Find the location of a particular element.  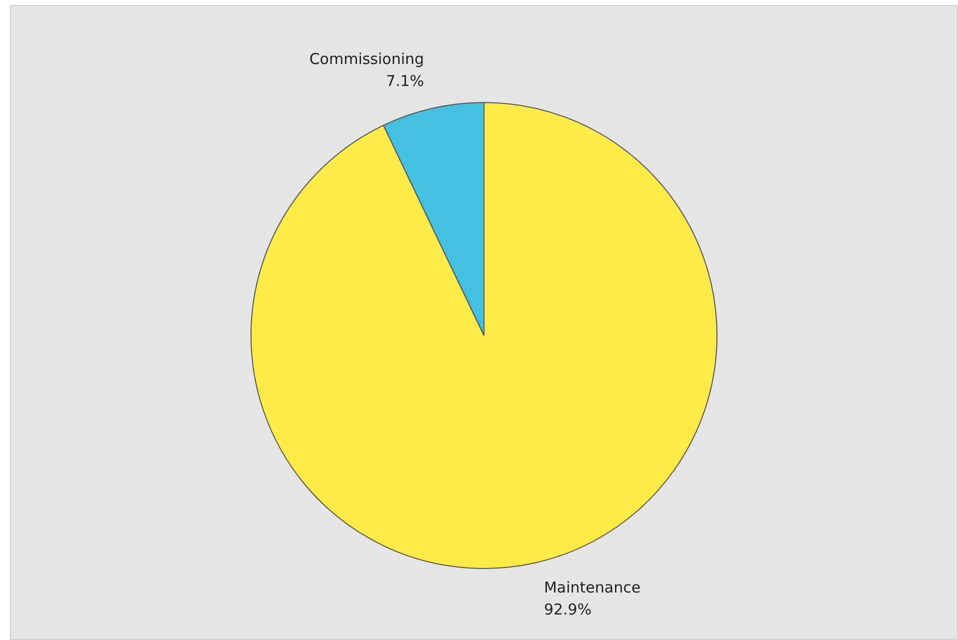

slice-label: Maintenance is located at coordinates (592, 587).